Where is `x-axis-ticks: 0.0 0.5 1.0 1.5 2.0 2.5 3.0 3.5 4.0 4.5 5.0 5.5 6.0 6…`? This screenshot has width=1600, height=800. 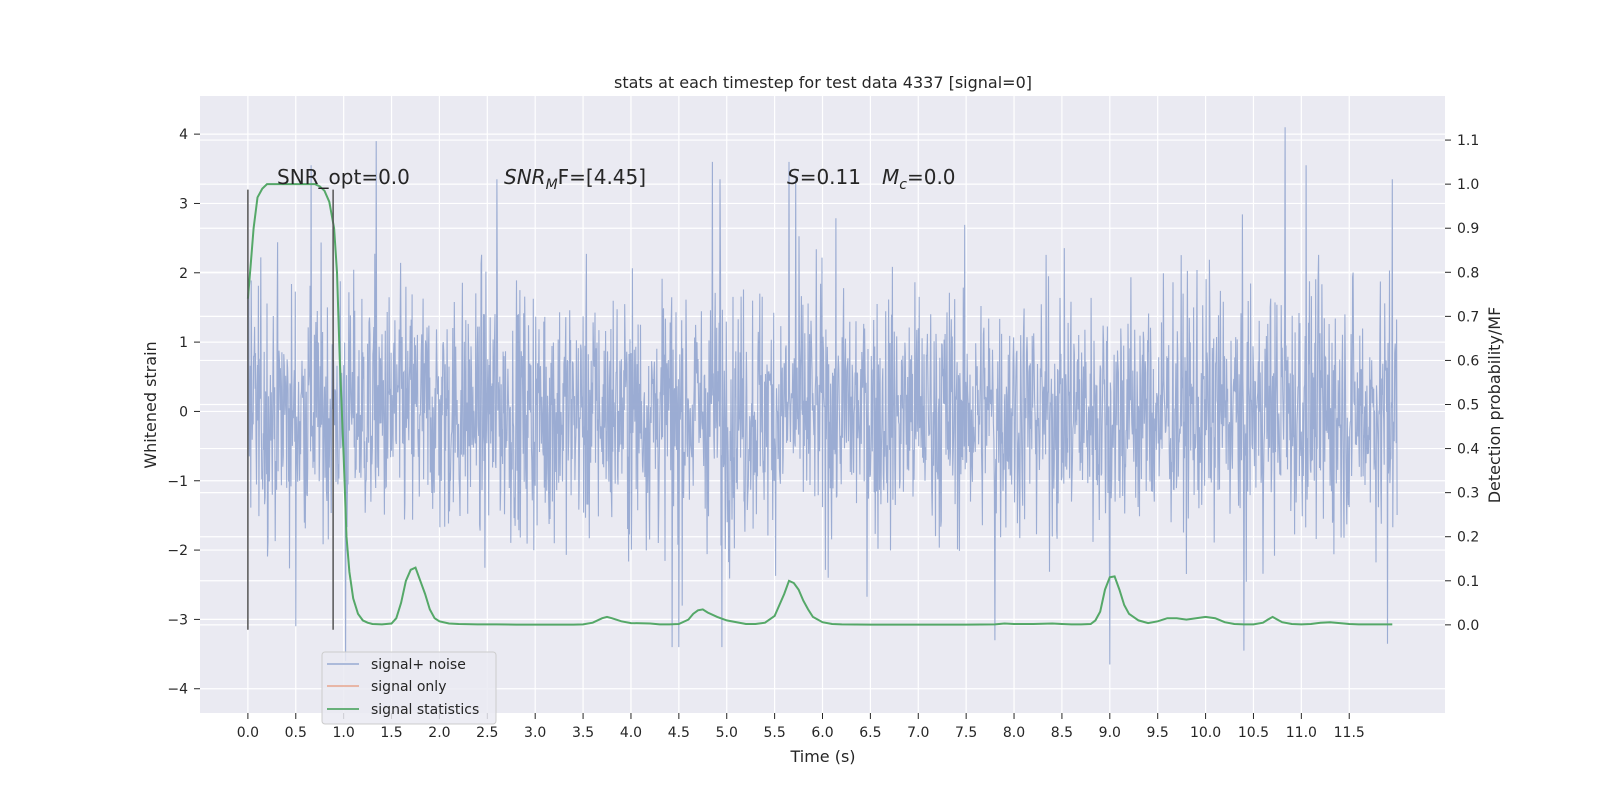
x-axis-ticks: 0.0 0.5 1.0 1.5 2.0 2.5 3.0 3.5 4.0 4.5 5.0 5.5 6.0 6… is located at coordinates (801, 727).